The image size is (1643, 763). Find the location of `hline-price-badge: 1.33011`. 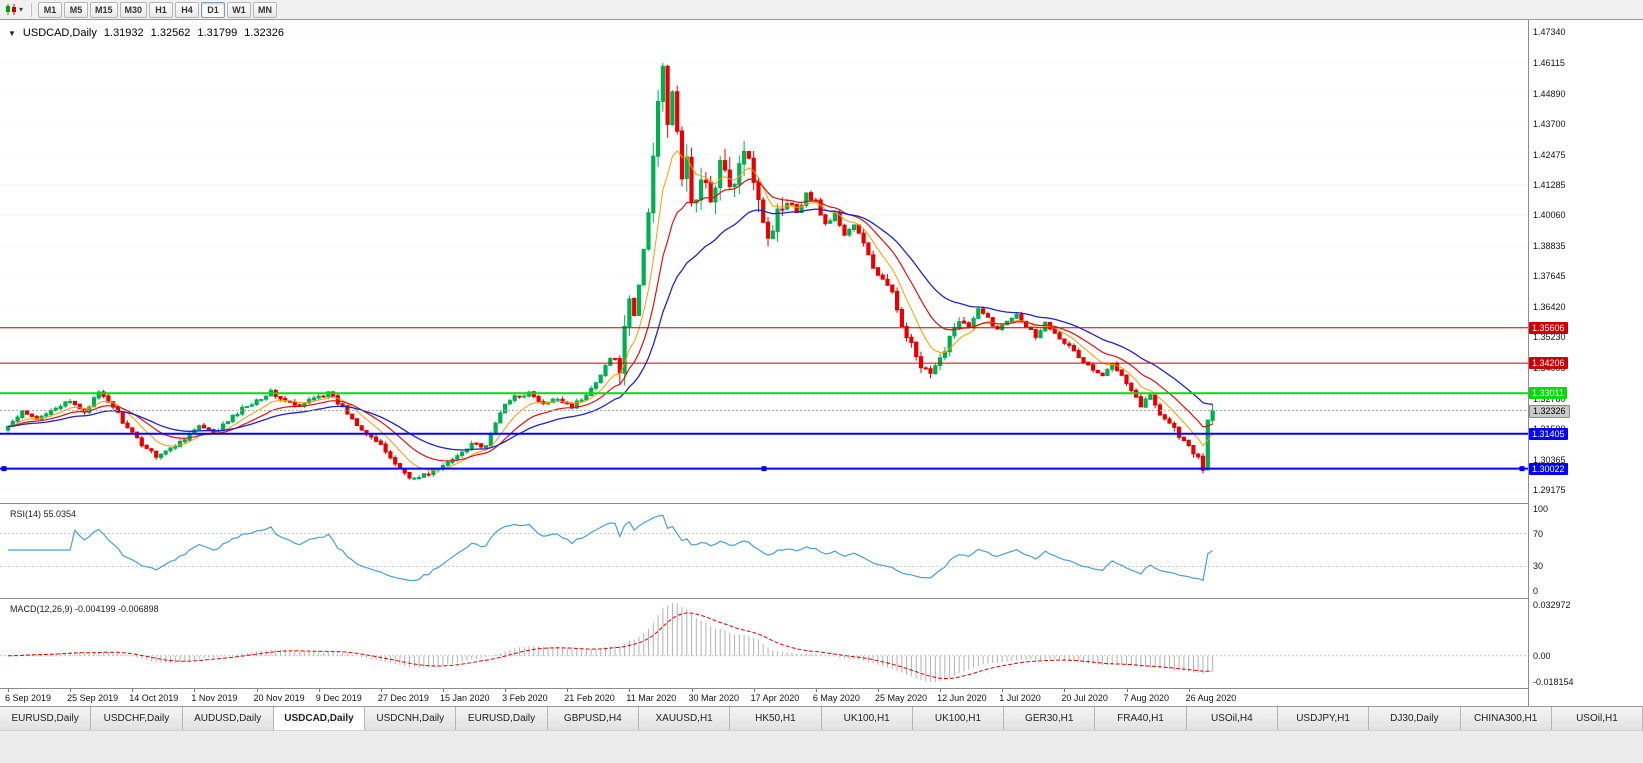

hline-price-badge: 1.33011 is located at coordinates (1548, 393).